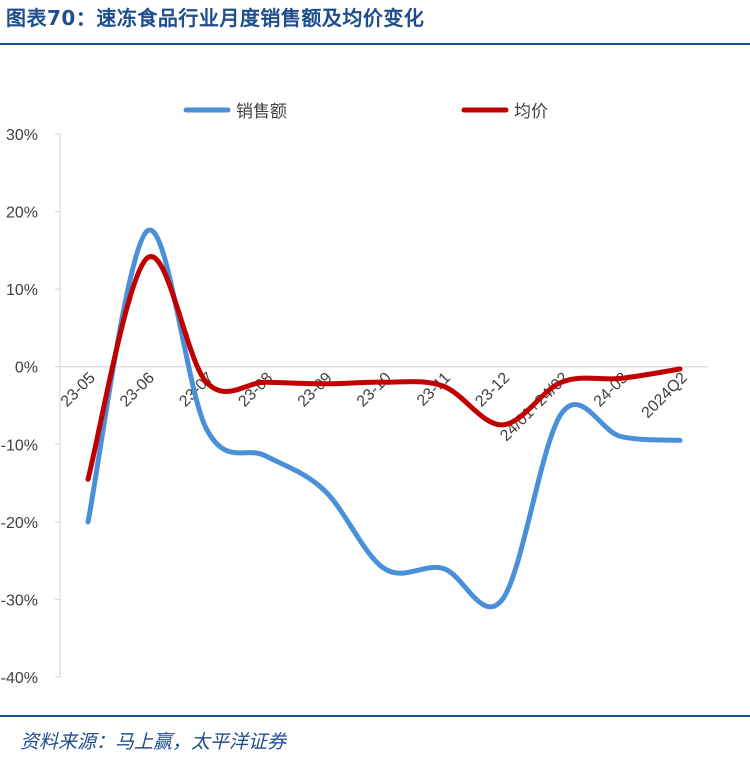 The width and height of the screenshot is (750, 764). What do you see at coordinates (665, 395) in the screenshot?
I see `x-tick-label: 2024Q2` at bounding box center [665, 395].